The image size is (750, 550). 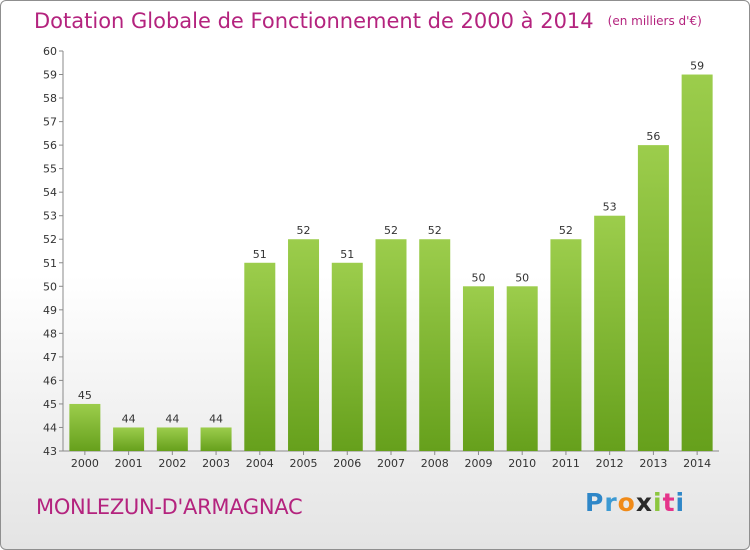 I want to click on bar-2012, so click(x=610, y=333).